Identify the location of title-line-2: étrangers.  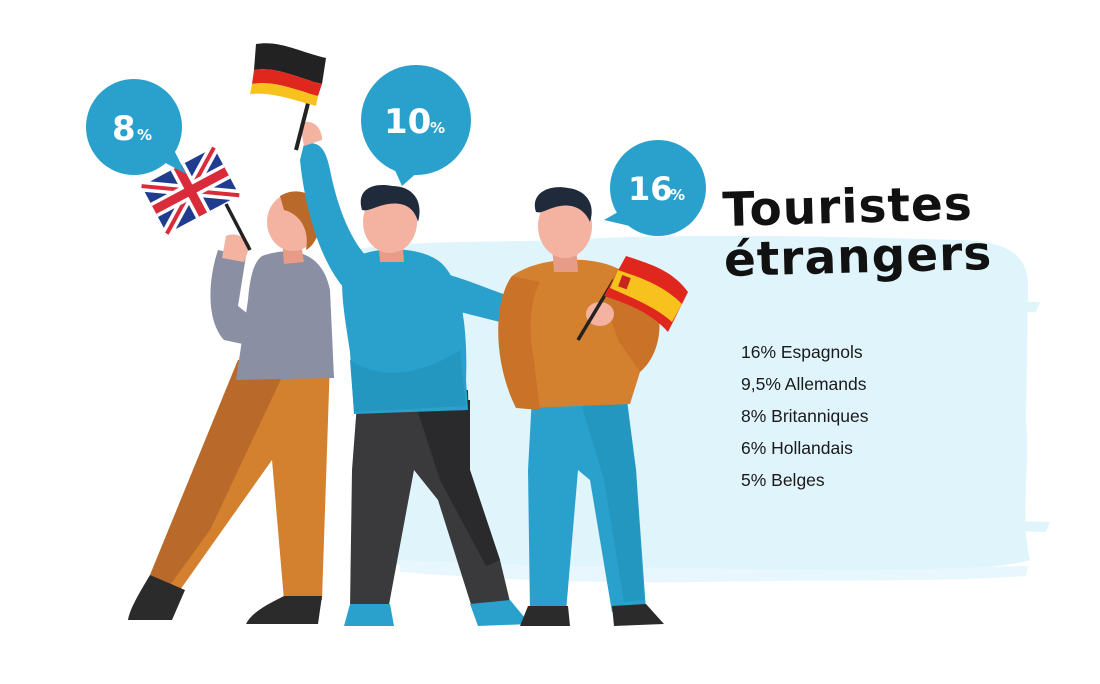
(858, 256).